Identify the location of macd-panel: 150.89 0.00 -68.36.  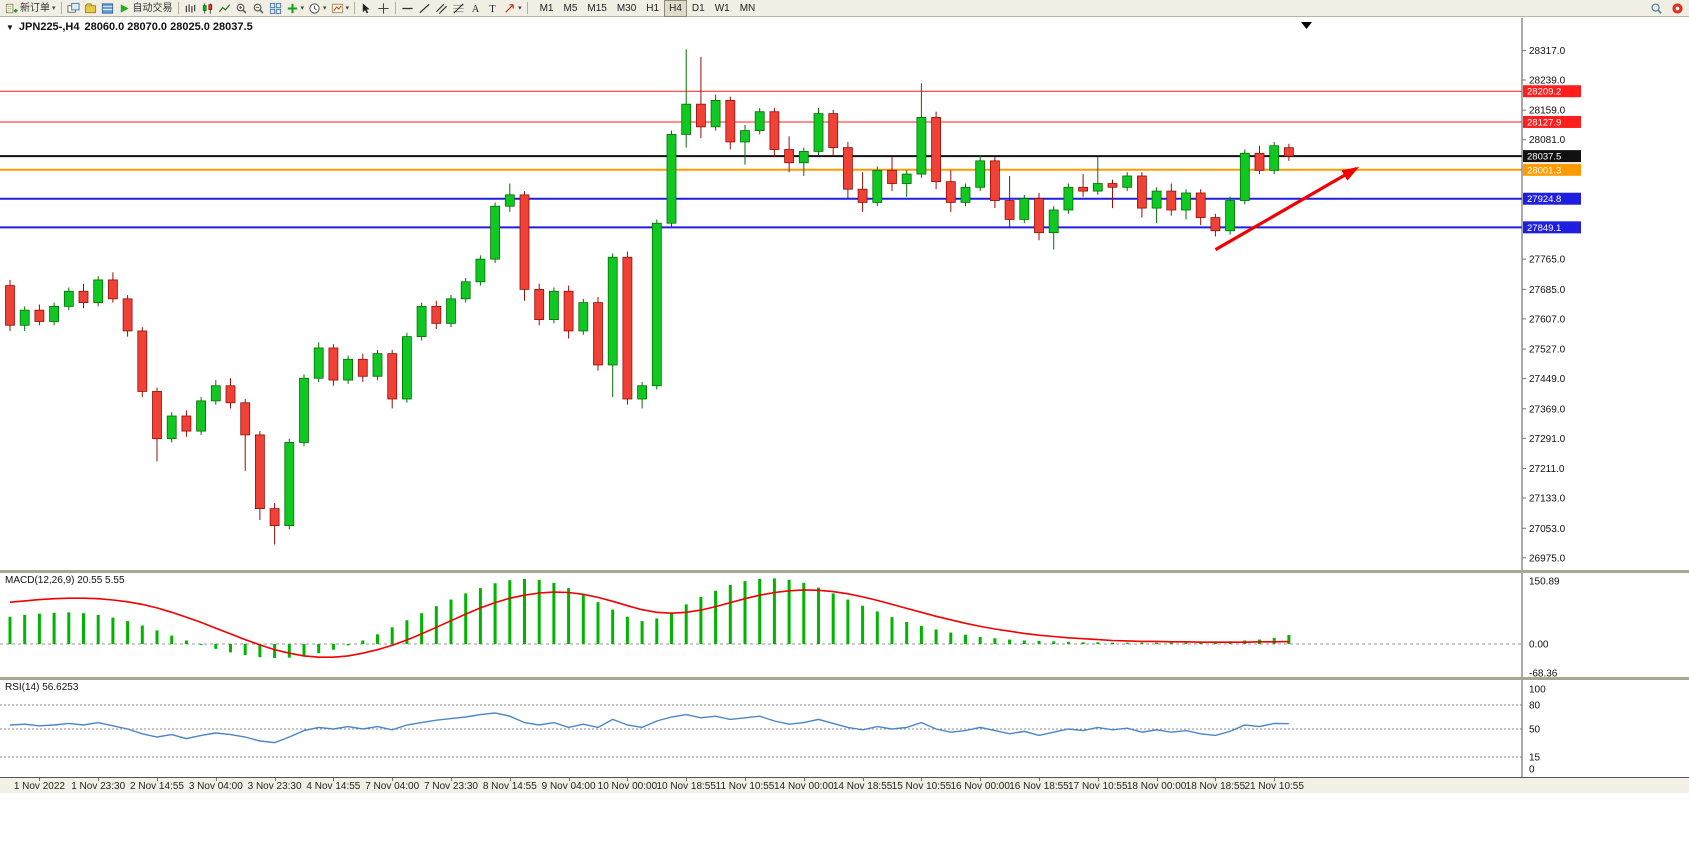
(844, 625).